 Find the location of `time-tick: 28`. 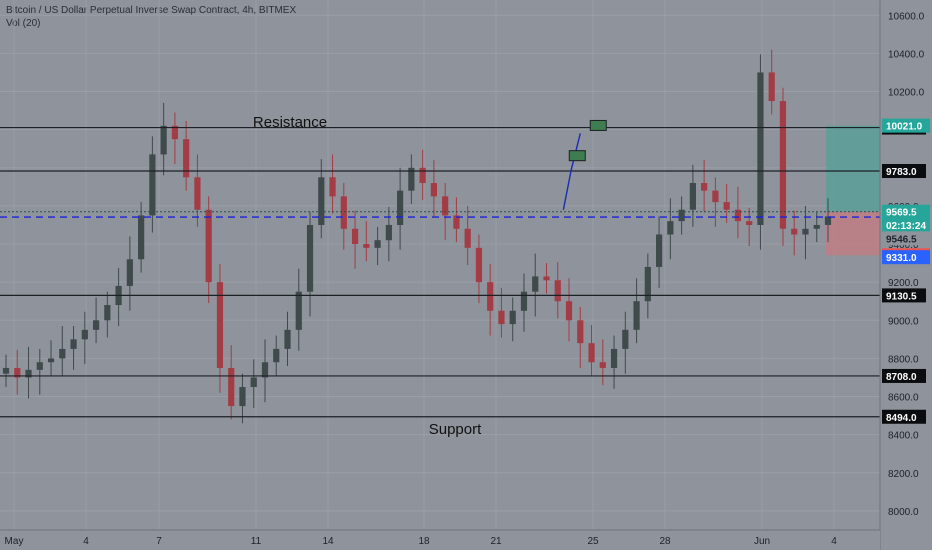

time-tick: 28 is located at coordinates (665, 541).